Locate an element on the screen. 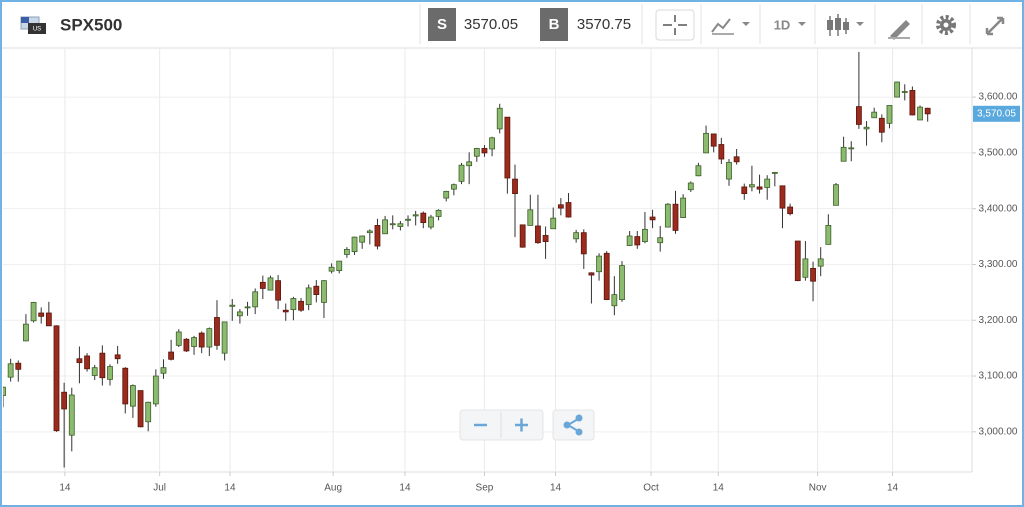  chart-type-button is located at coordinates (730, 26).